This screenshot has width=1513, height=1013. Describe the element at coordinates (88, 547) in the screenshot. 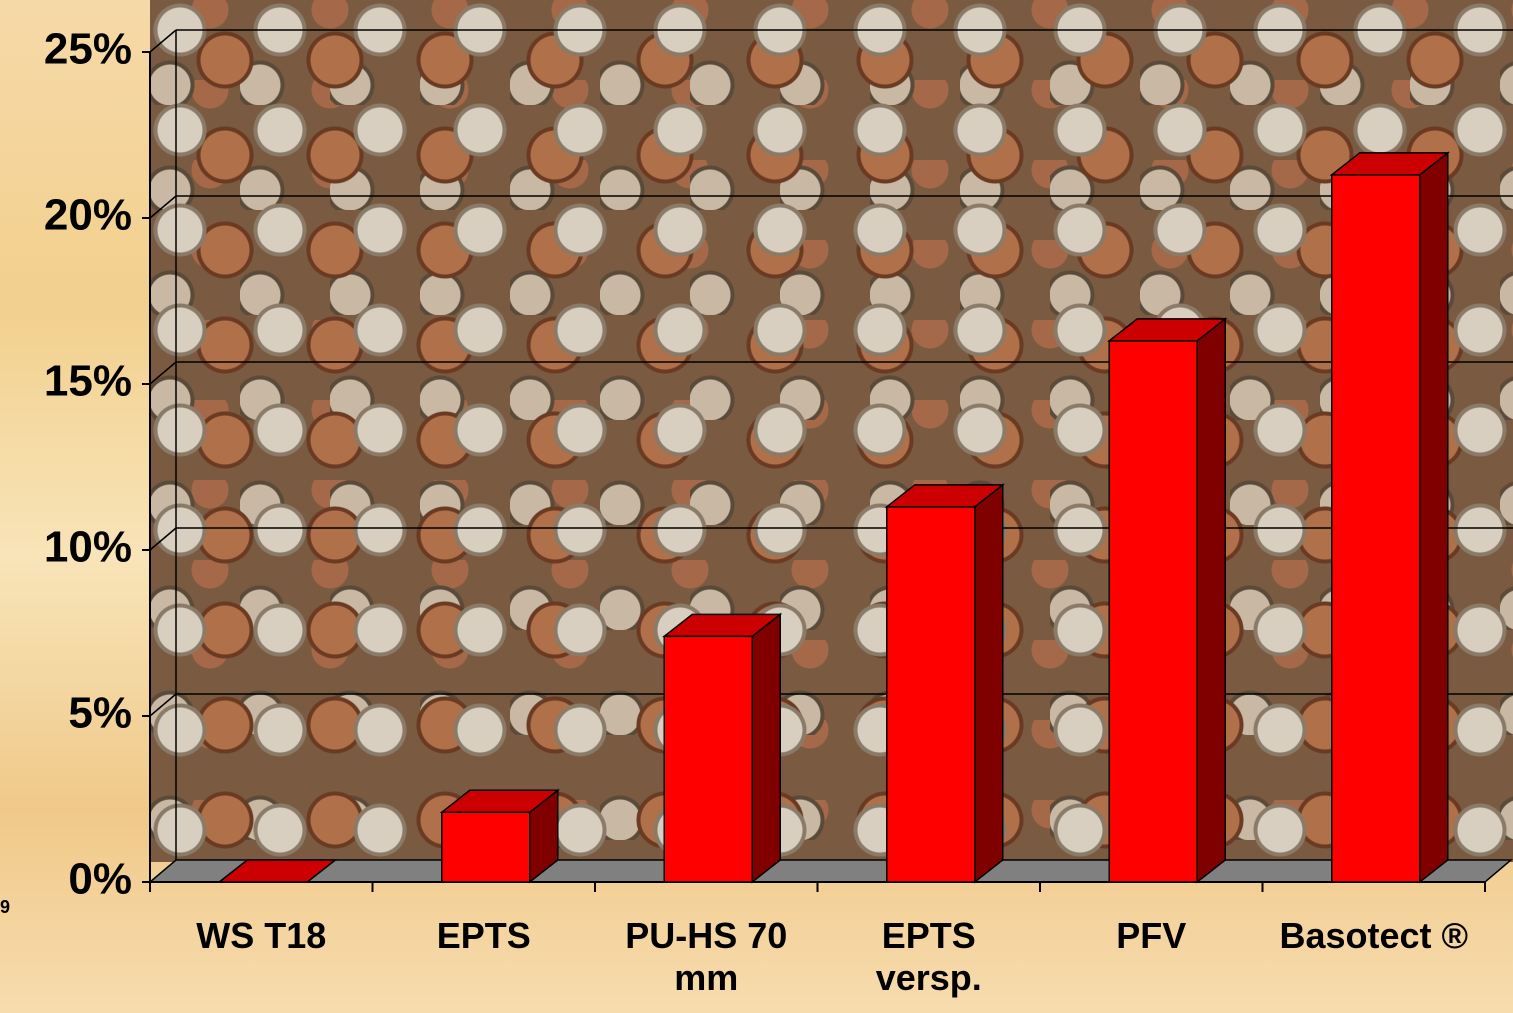

I see `y-tick-label: 10%` at that location.